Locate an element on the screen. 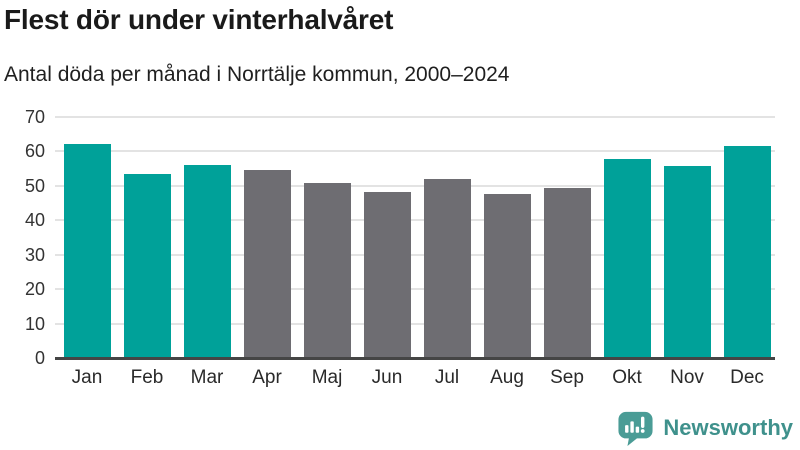 This screenshot has width=800, height=450. brand-name: Newsworthy is located at coordinates (728, 427).